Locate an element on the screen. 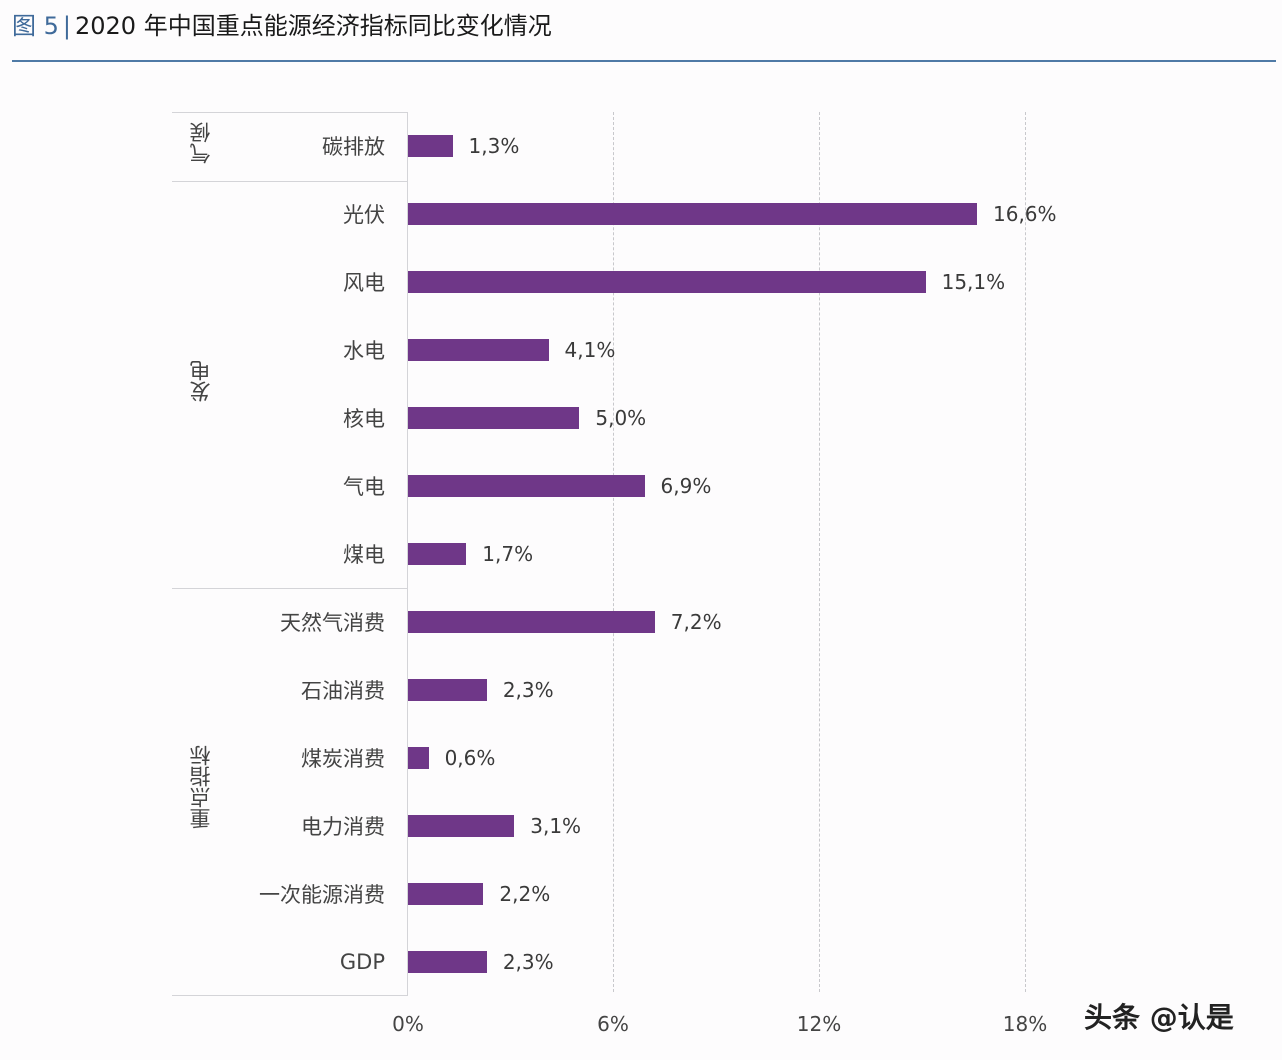  x-tick: 6% is located at coordinates (613, 1024).